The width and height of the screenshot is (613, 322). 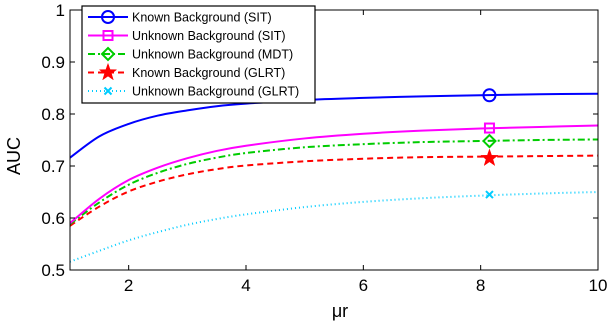 I want to click on y-axis-label: AUC, so click(x=14, y=156).